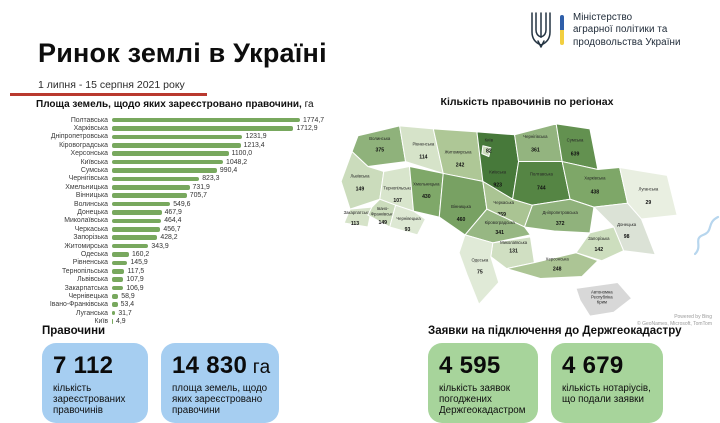 The height and width of the screenshot is (423, 720). Describe the element at coordinates (460, 166) in the screenshot. I see `region-value-label: 242` at that location.